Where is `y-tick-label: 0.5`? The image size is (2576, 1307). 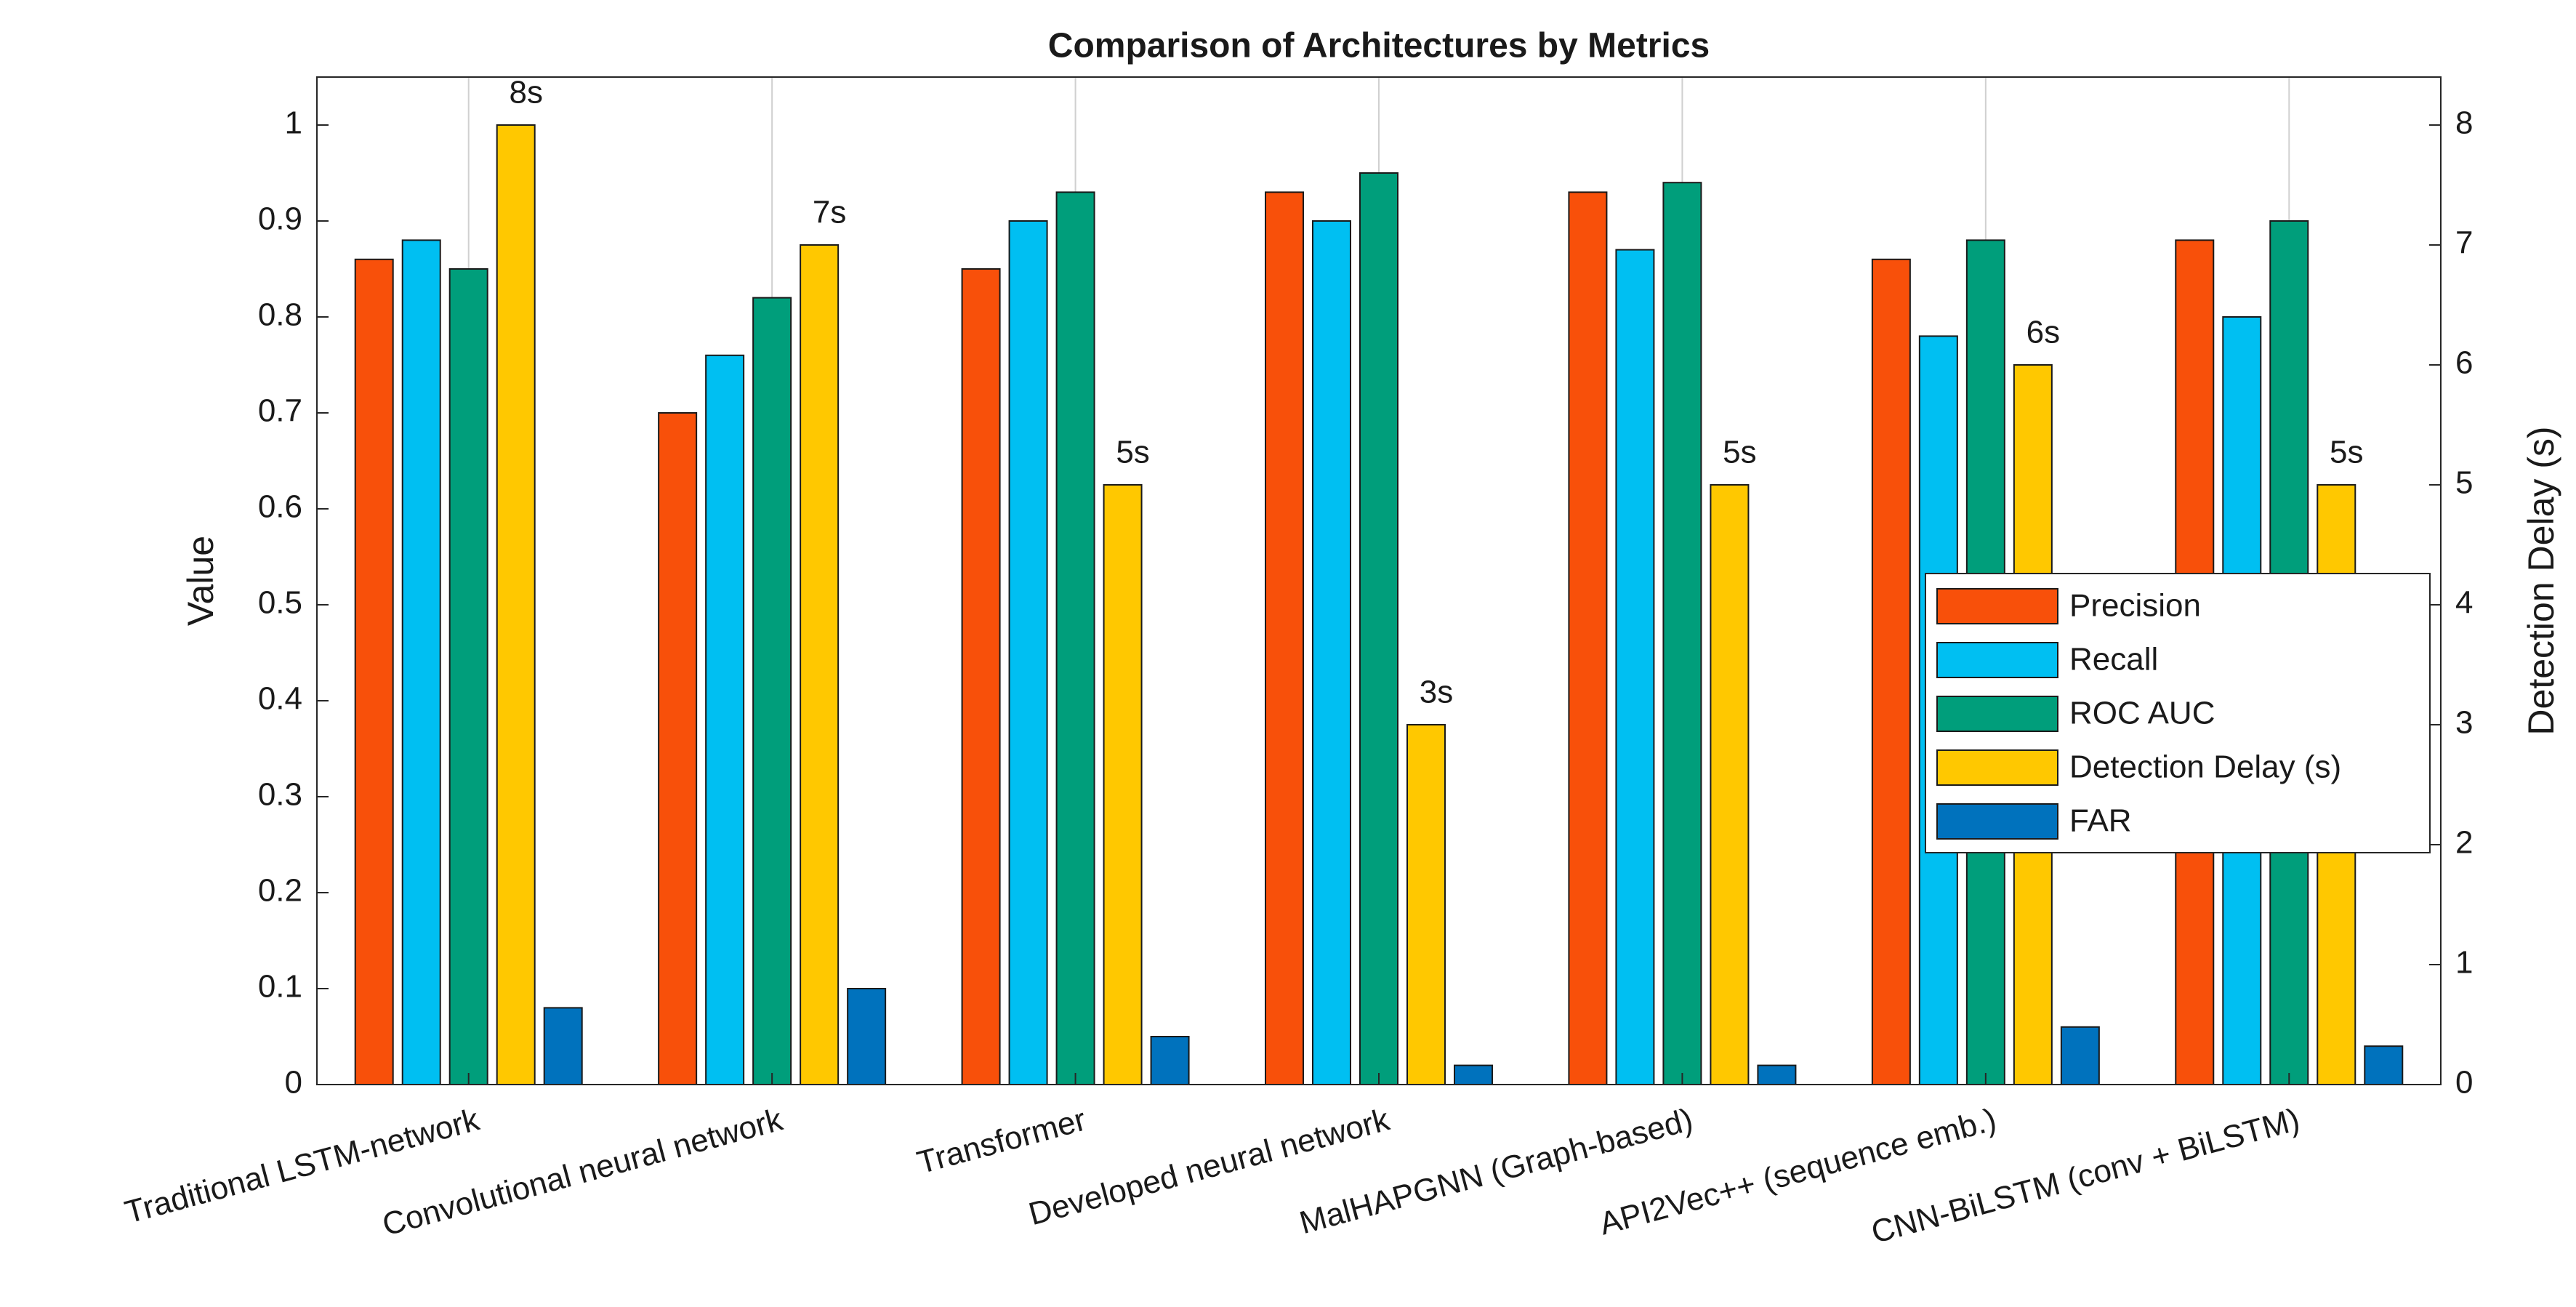 y-tick-label: 0.5 is located at coordinates (280, 603).